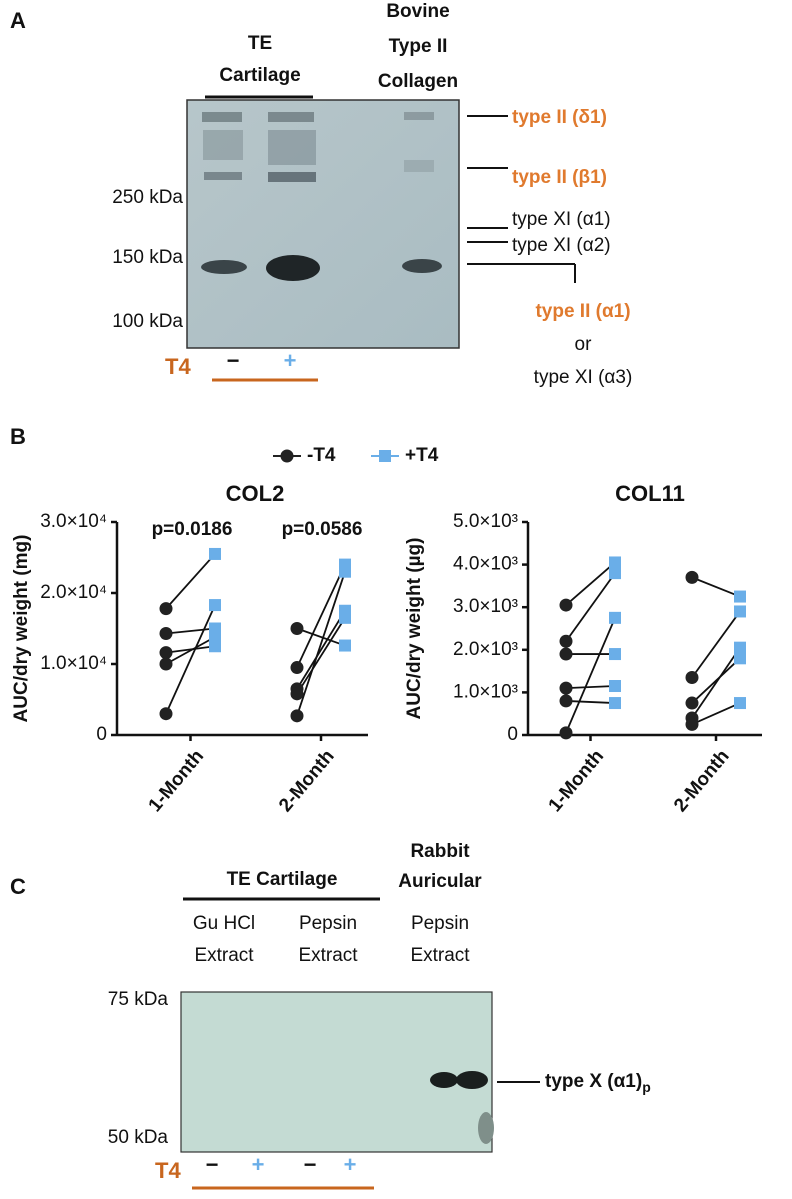  What do you see at coordinates (138, 1137) in the screenshot?
I see `marker-label: 50 kDa` at bounding box center [138, 1137].